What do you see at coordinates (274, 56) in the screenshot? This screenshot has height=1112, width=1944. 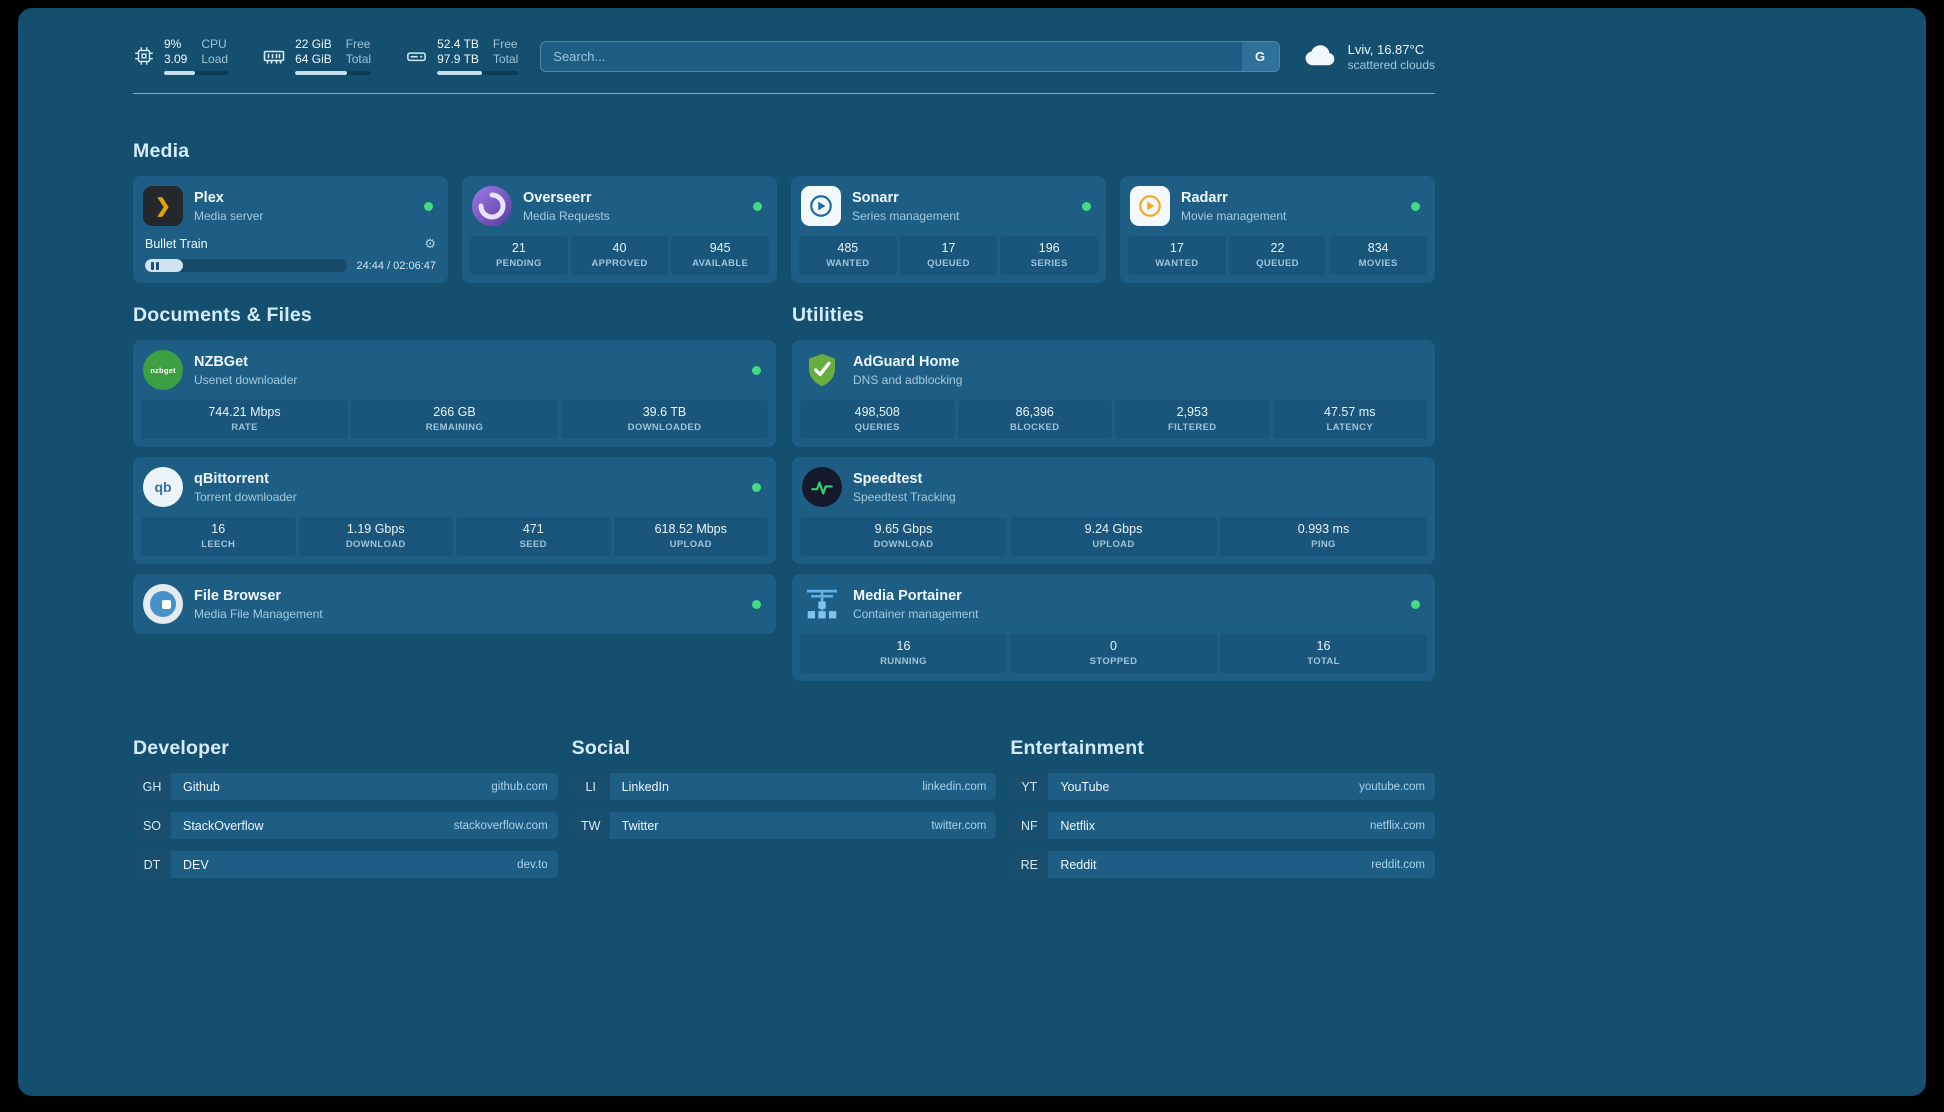 I see `memory-icon` at bounding box center [274, 56].